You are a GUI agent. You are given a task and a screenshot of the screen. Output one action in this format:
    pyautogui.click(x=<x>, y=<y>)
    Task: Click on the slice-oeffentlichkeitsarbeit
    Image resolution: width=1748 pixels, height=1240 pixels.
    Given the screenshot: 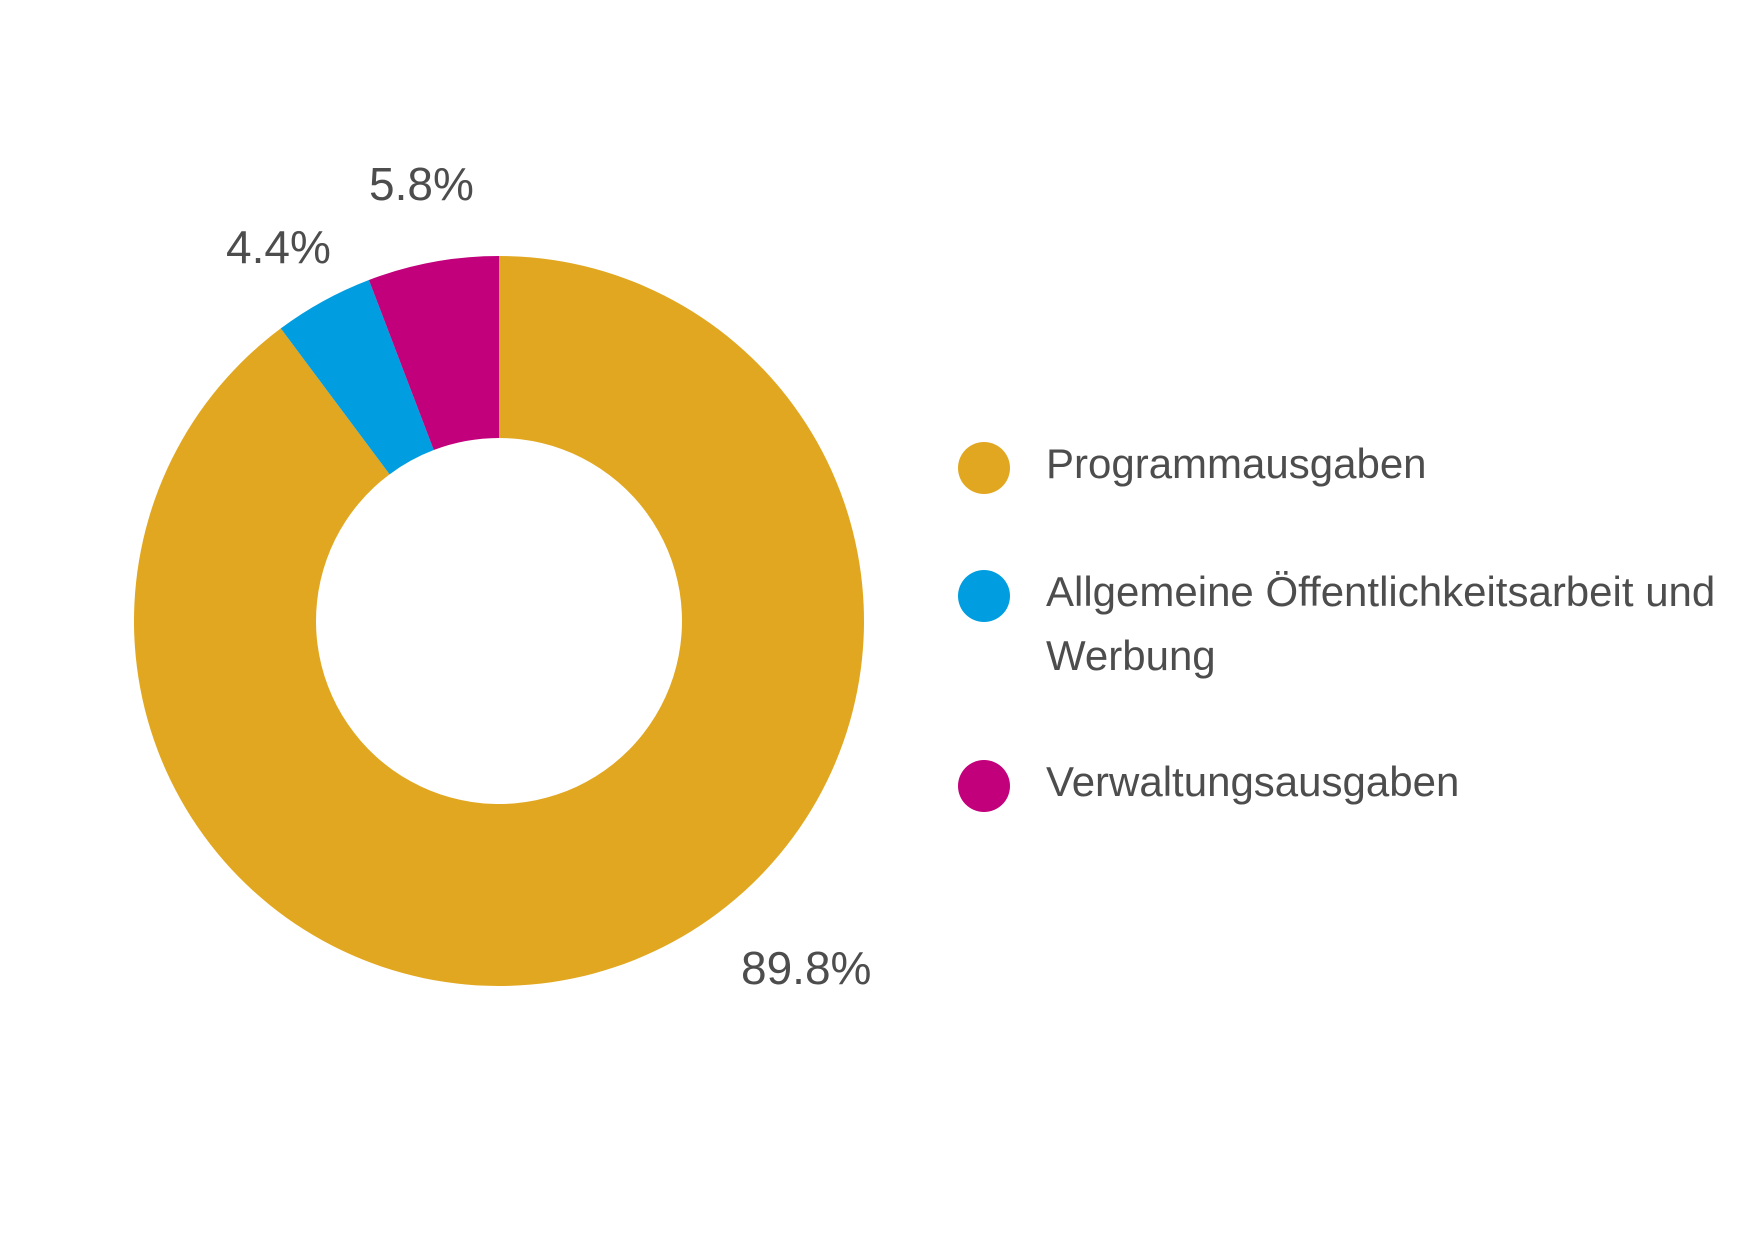 What is the action you would take?
    pyautogui.click(x=357, y=377)
    